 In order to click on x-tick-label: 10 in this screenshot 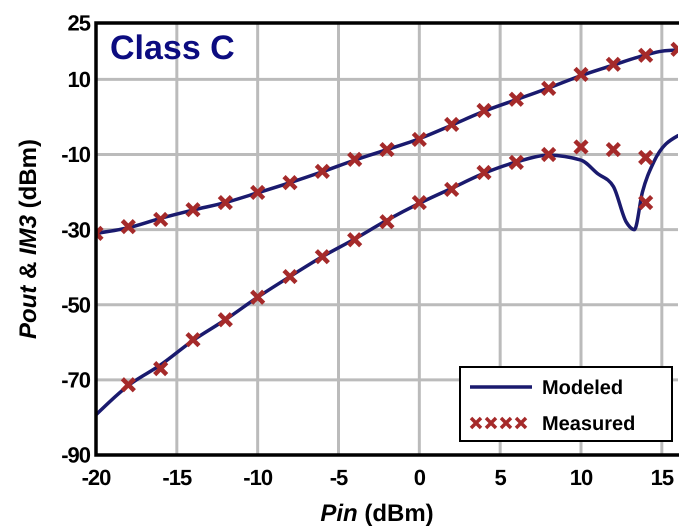, I will do `click(581, 477)`.